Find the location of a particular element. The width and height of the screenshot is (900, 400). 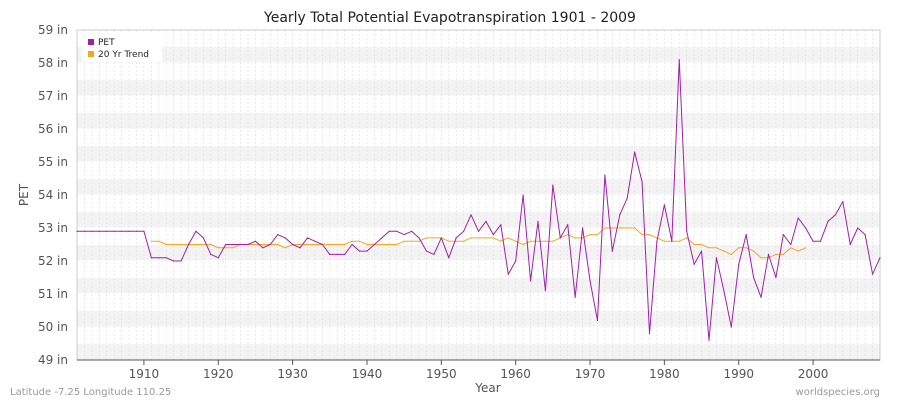

y-tick-label: 59 in is located at coordinates (53, 30).